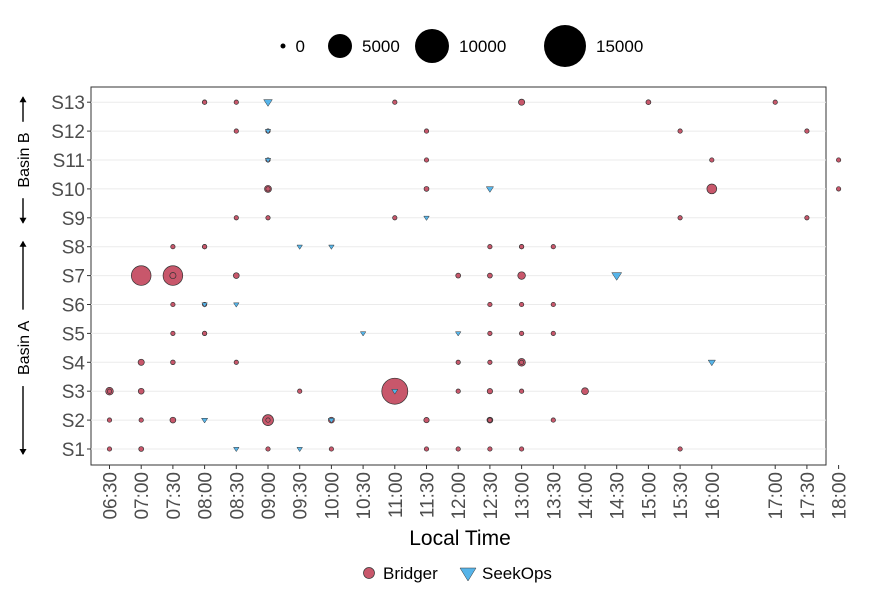 The width and height of the screenshot is (877, 596). Describe the element at coordinates (332, 496) in the screenshot. I see `x-tick-label: 10:00` at that location.